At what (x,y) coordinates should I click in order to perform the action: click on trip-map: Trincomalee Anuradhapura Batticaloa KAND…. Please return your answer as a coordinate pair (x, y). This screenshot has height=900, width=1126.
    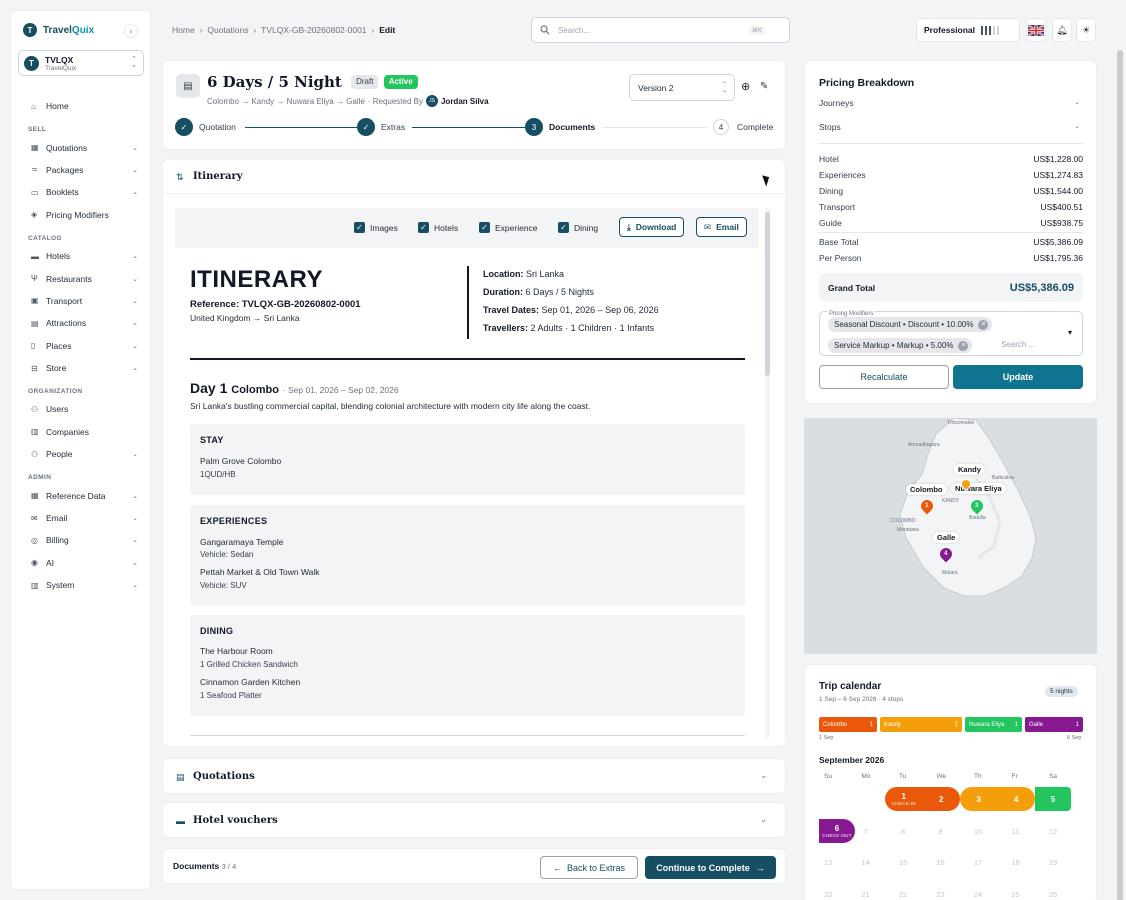
    Looking at the image, I should click on (950, 536).